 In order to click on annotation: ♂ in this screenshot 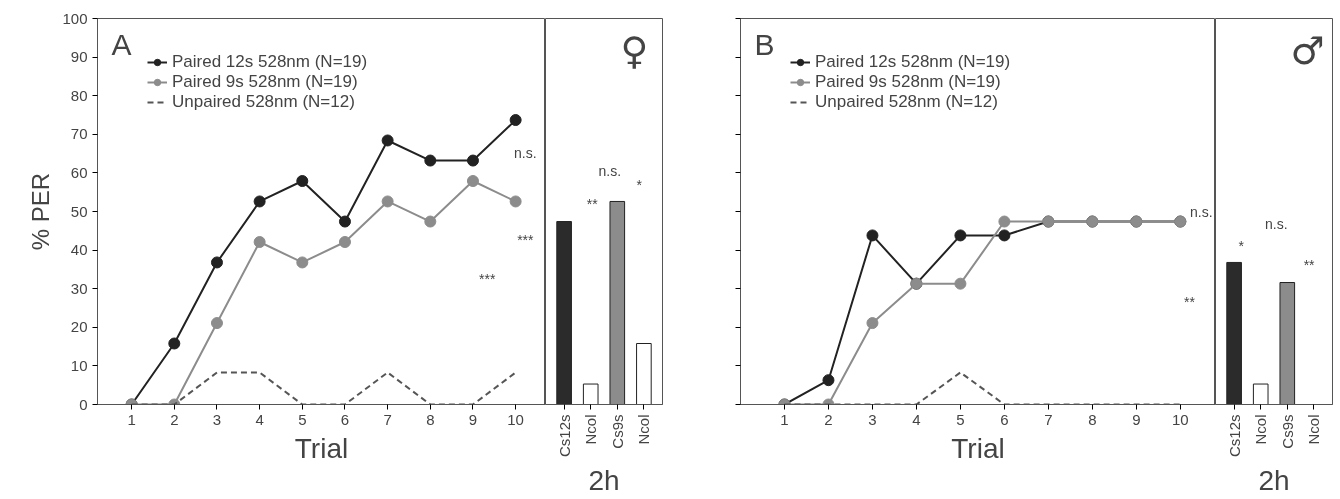, I will do `click(1307, 50)`.